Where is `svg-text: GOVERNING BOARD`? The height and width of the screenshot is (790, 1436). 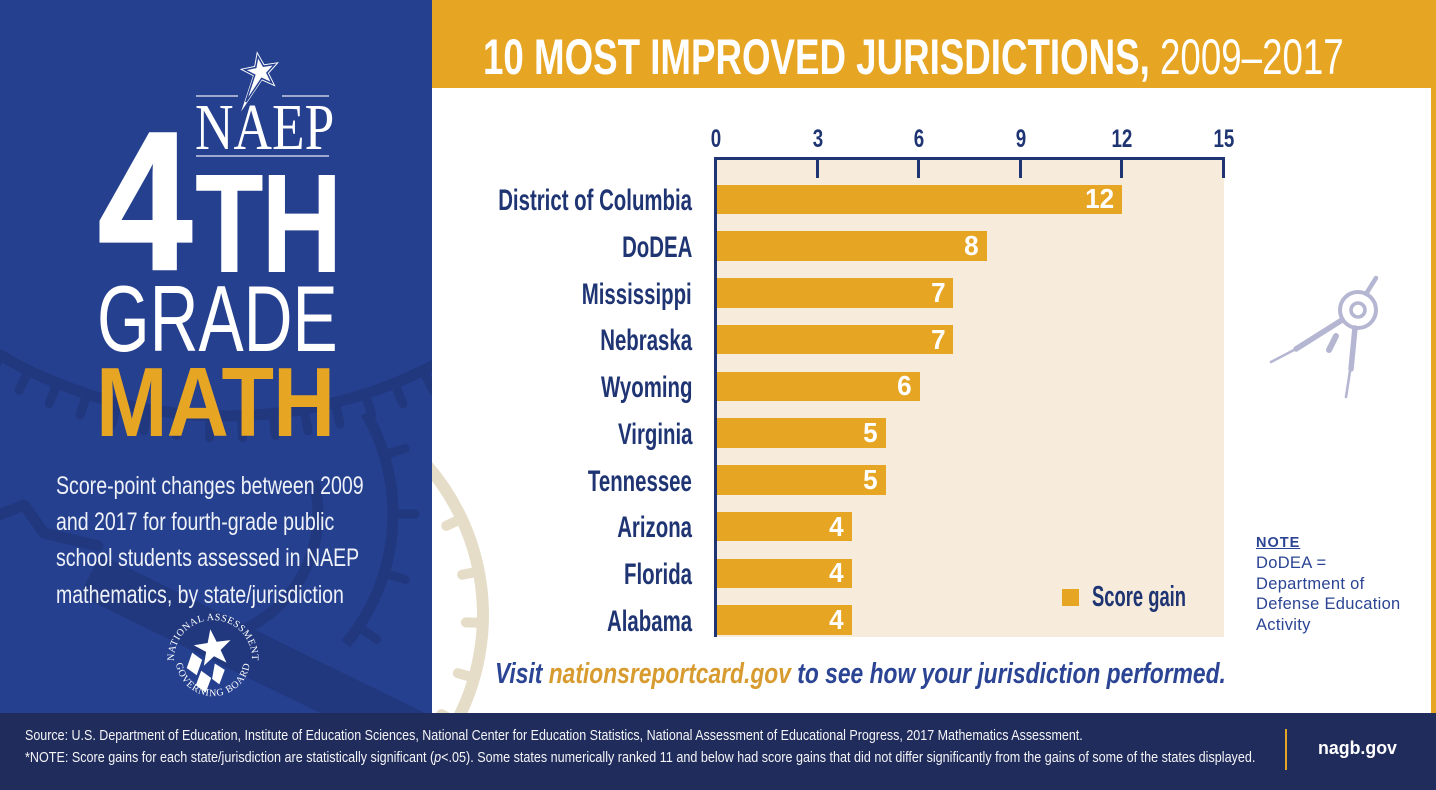
svg-text: GOVERNING BOARD is located at coordinates (213, 680).